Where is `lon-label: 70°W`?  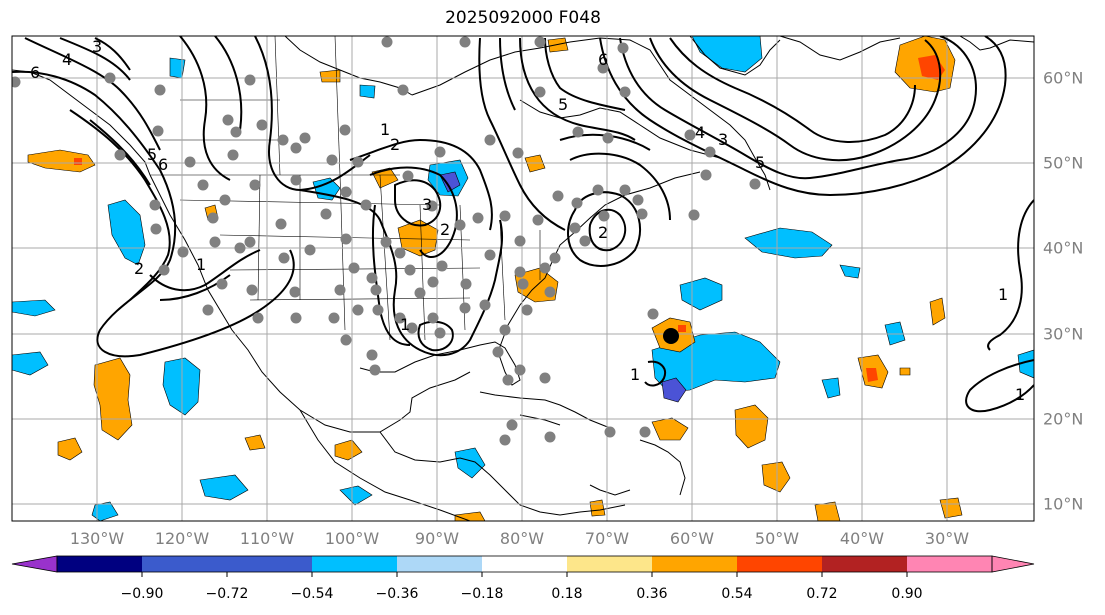 lon-label: 70°W is located at coordinates (607, 538).